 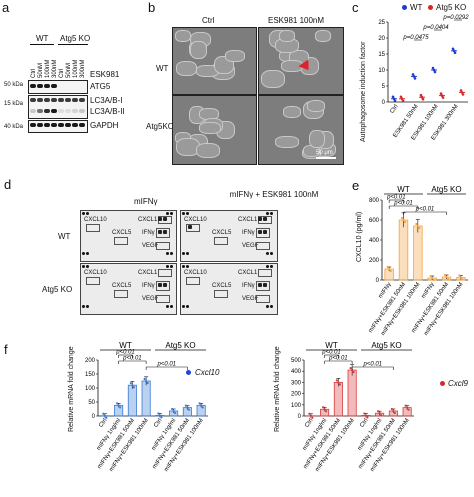 I want to click on group-label-wt: WT, so click(x=42, y=38).